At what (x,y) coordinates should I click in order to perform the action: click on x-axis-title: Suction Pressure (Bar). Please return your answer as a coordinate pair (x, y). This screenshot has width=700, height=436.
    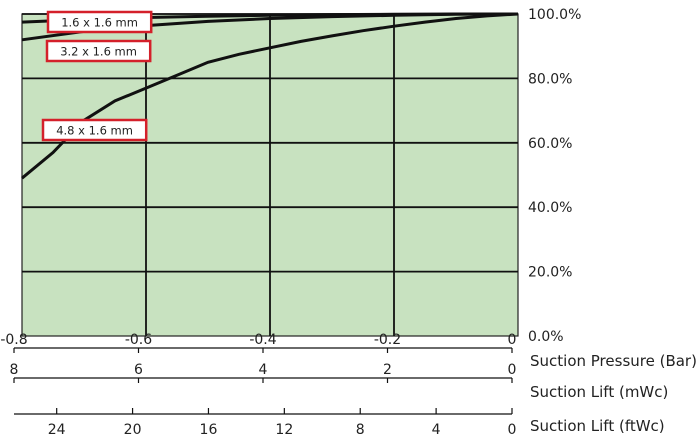
    Looking at the image, I should click on (613, 361).